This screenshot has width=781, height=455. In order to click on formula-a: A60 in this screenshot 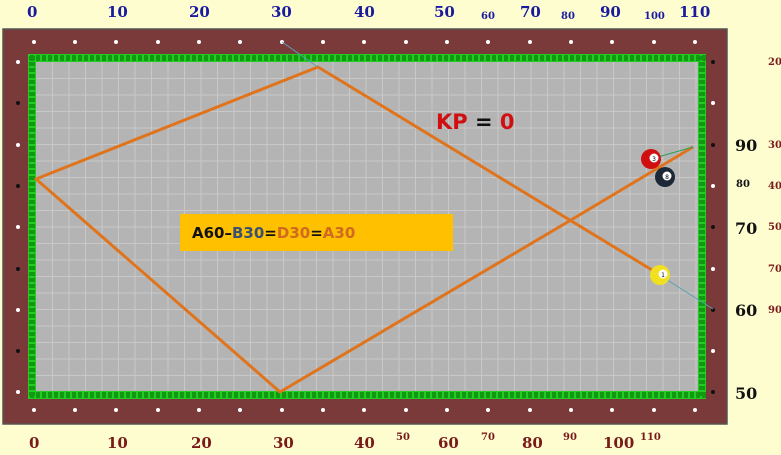, I will do `click(208, 232)`.